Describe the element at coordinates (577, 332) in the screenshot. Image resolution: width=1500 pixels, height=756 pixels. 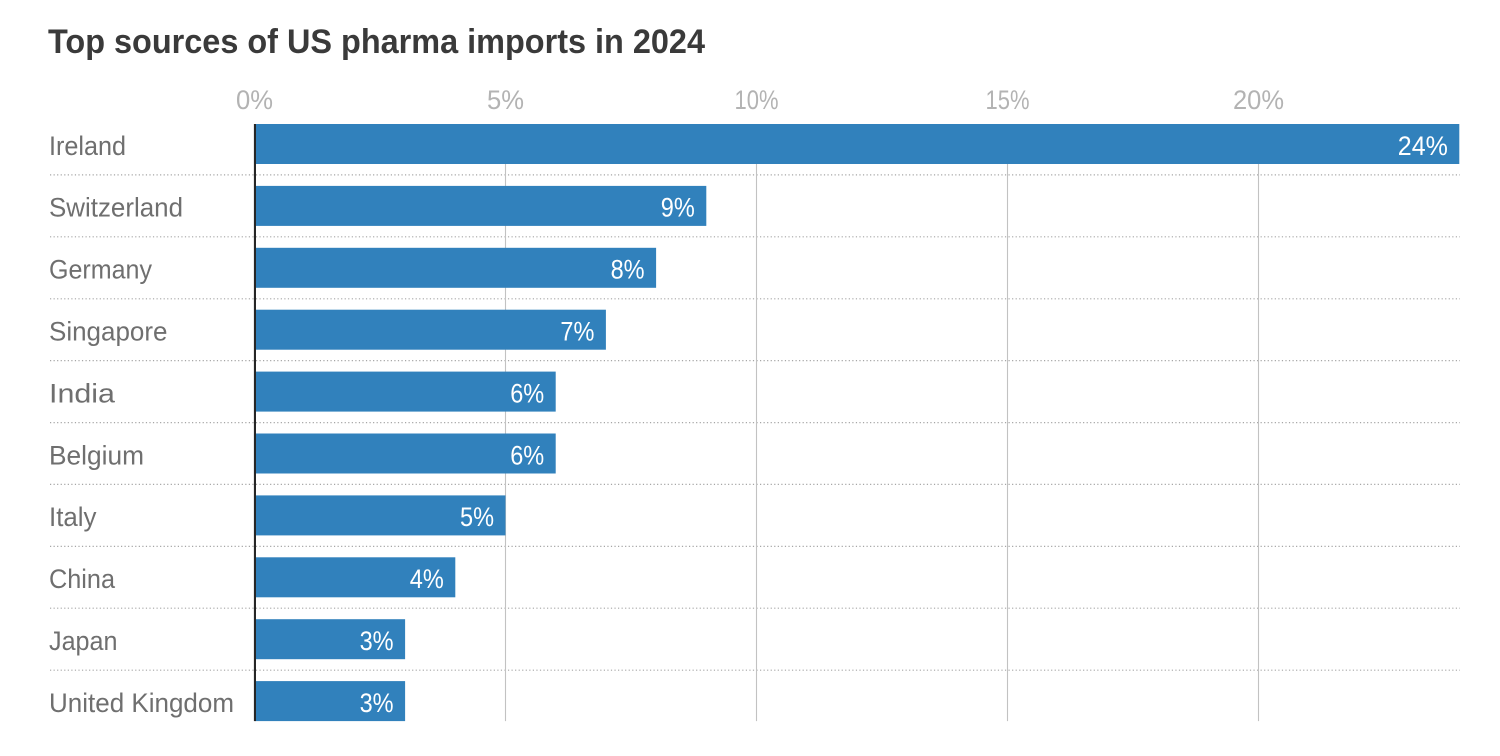
I see `svg-text: 7%` at that location.